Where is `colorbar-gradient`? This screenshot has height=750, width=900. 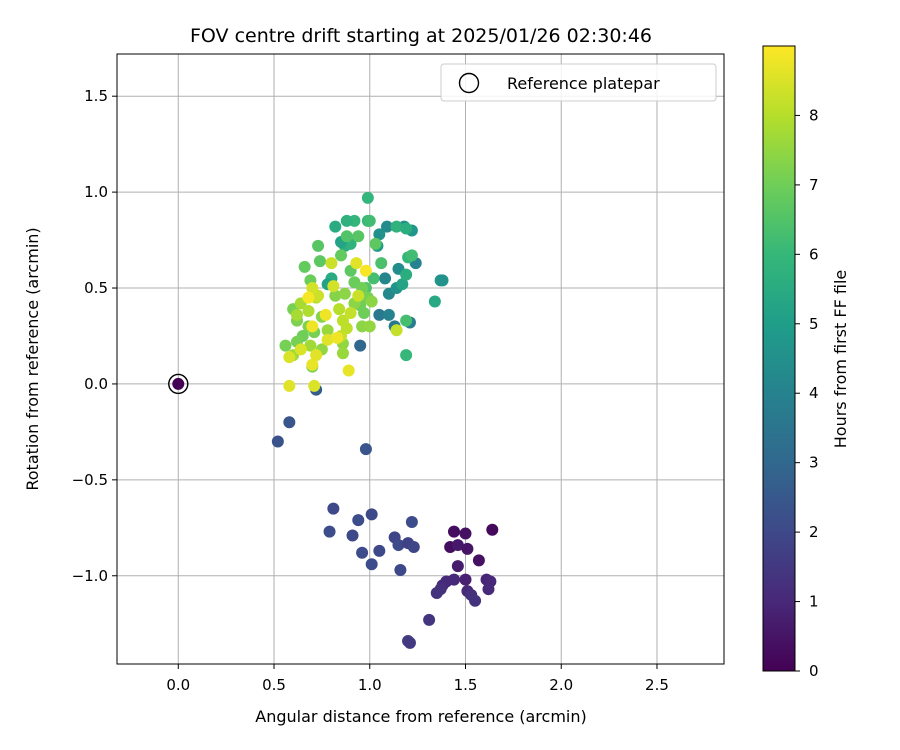
colorbar-gradient is located at coordinates (779, 358).